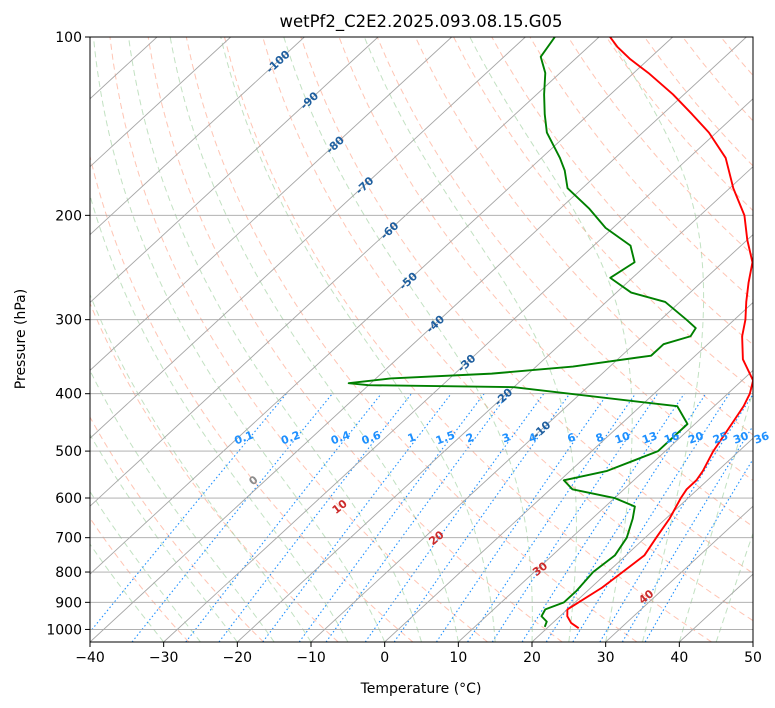 This screenshot has width=775, height=708. What do you see at coordinates (649, 437) in the screenshot?
I see `mixing-ratio-label: 13` at bounding box center [649, 437].